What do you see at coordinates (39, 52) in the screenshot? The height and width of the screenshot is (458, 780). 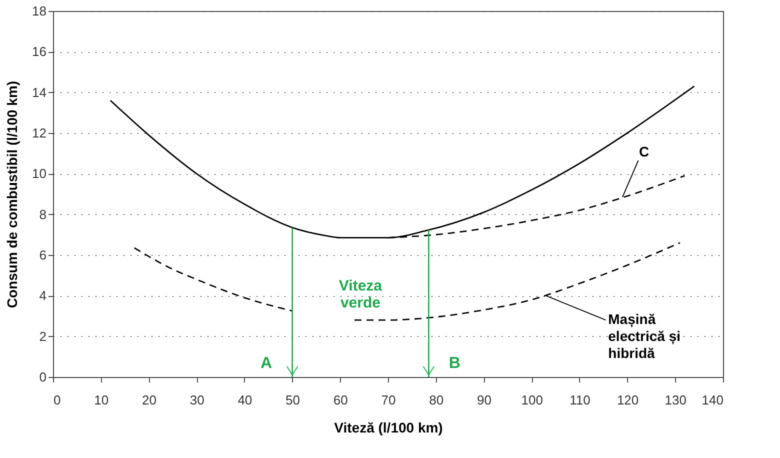 I see `y-tick-label: 16` at bounding box center [39, 52].